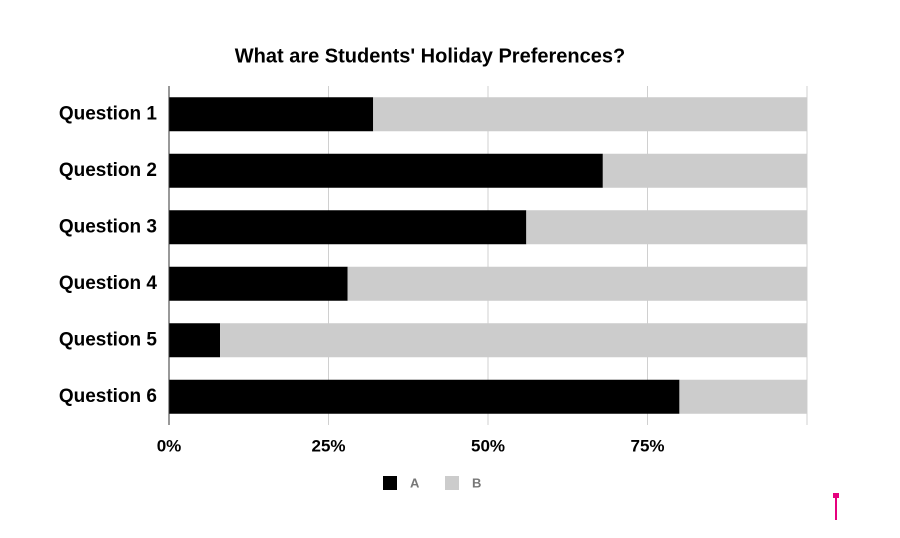 Image resolution: width=900 pixels, height=538 pixels. I want to click on y-tick-label: Question 5, so click(108, 339).